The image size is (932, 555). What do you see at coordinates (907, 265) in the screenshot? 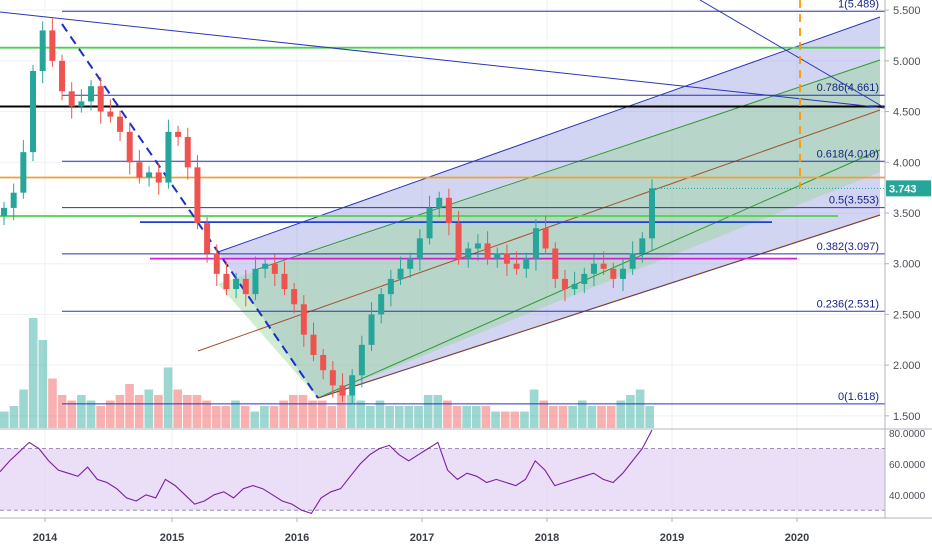
I see `price-tick-label: 3.000` at bounding box center [907, 265].